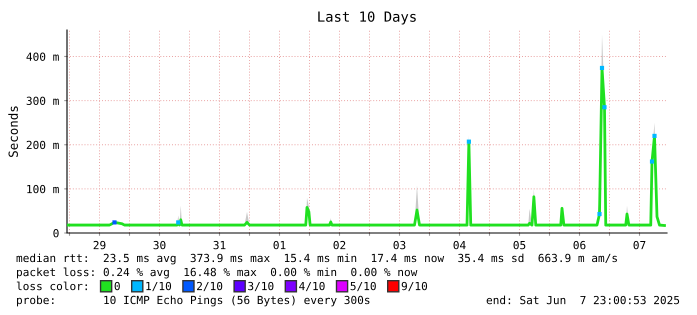  I want to click on x-tick-label: 01, so click(280, 245).